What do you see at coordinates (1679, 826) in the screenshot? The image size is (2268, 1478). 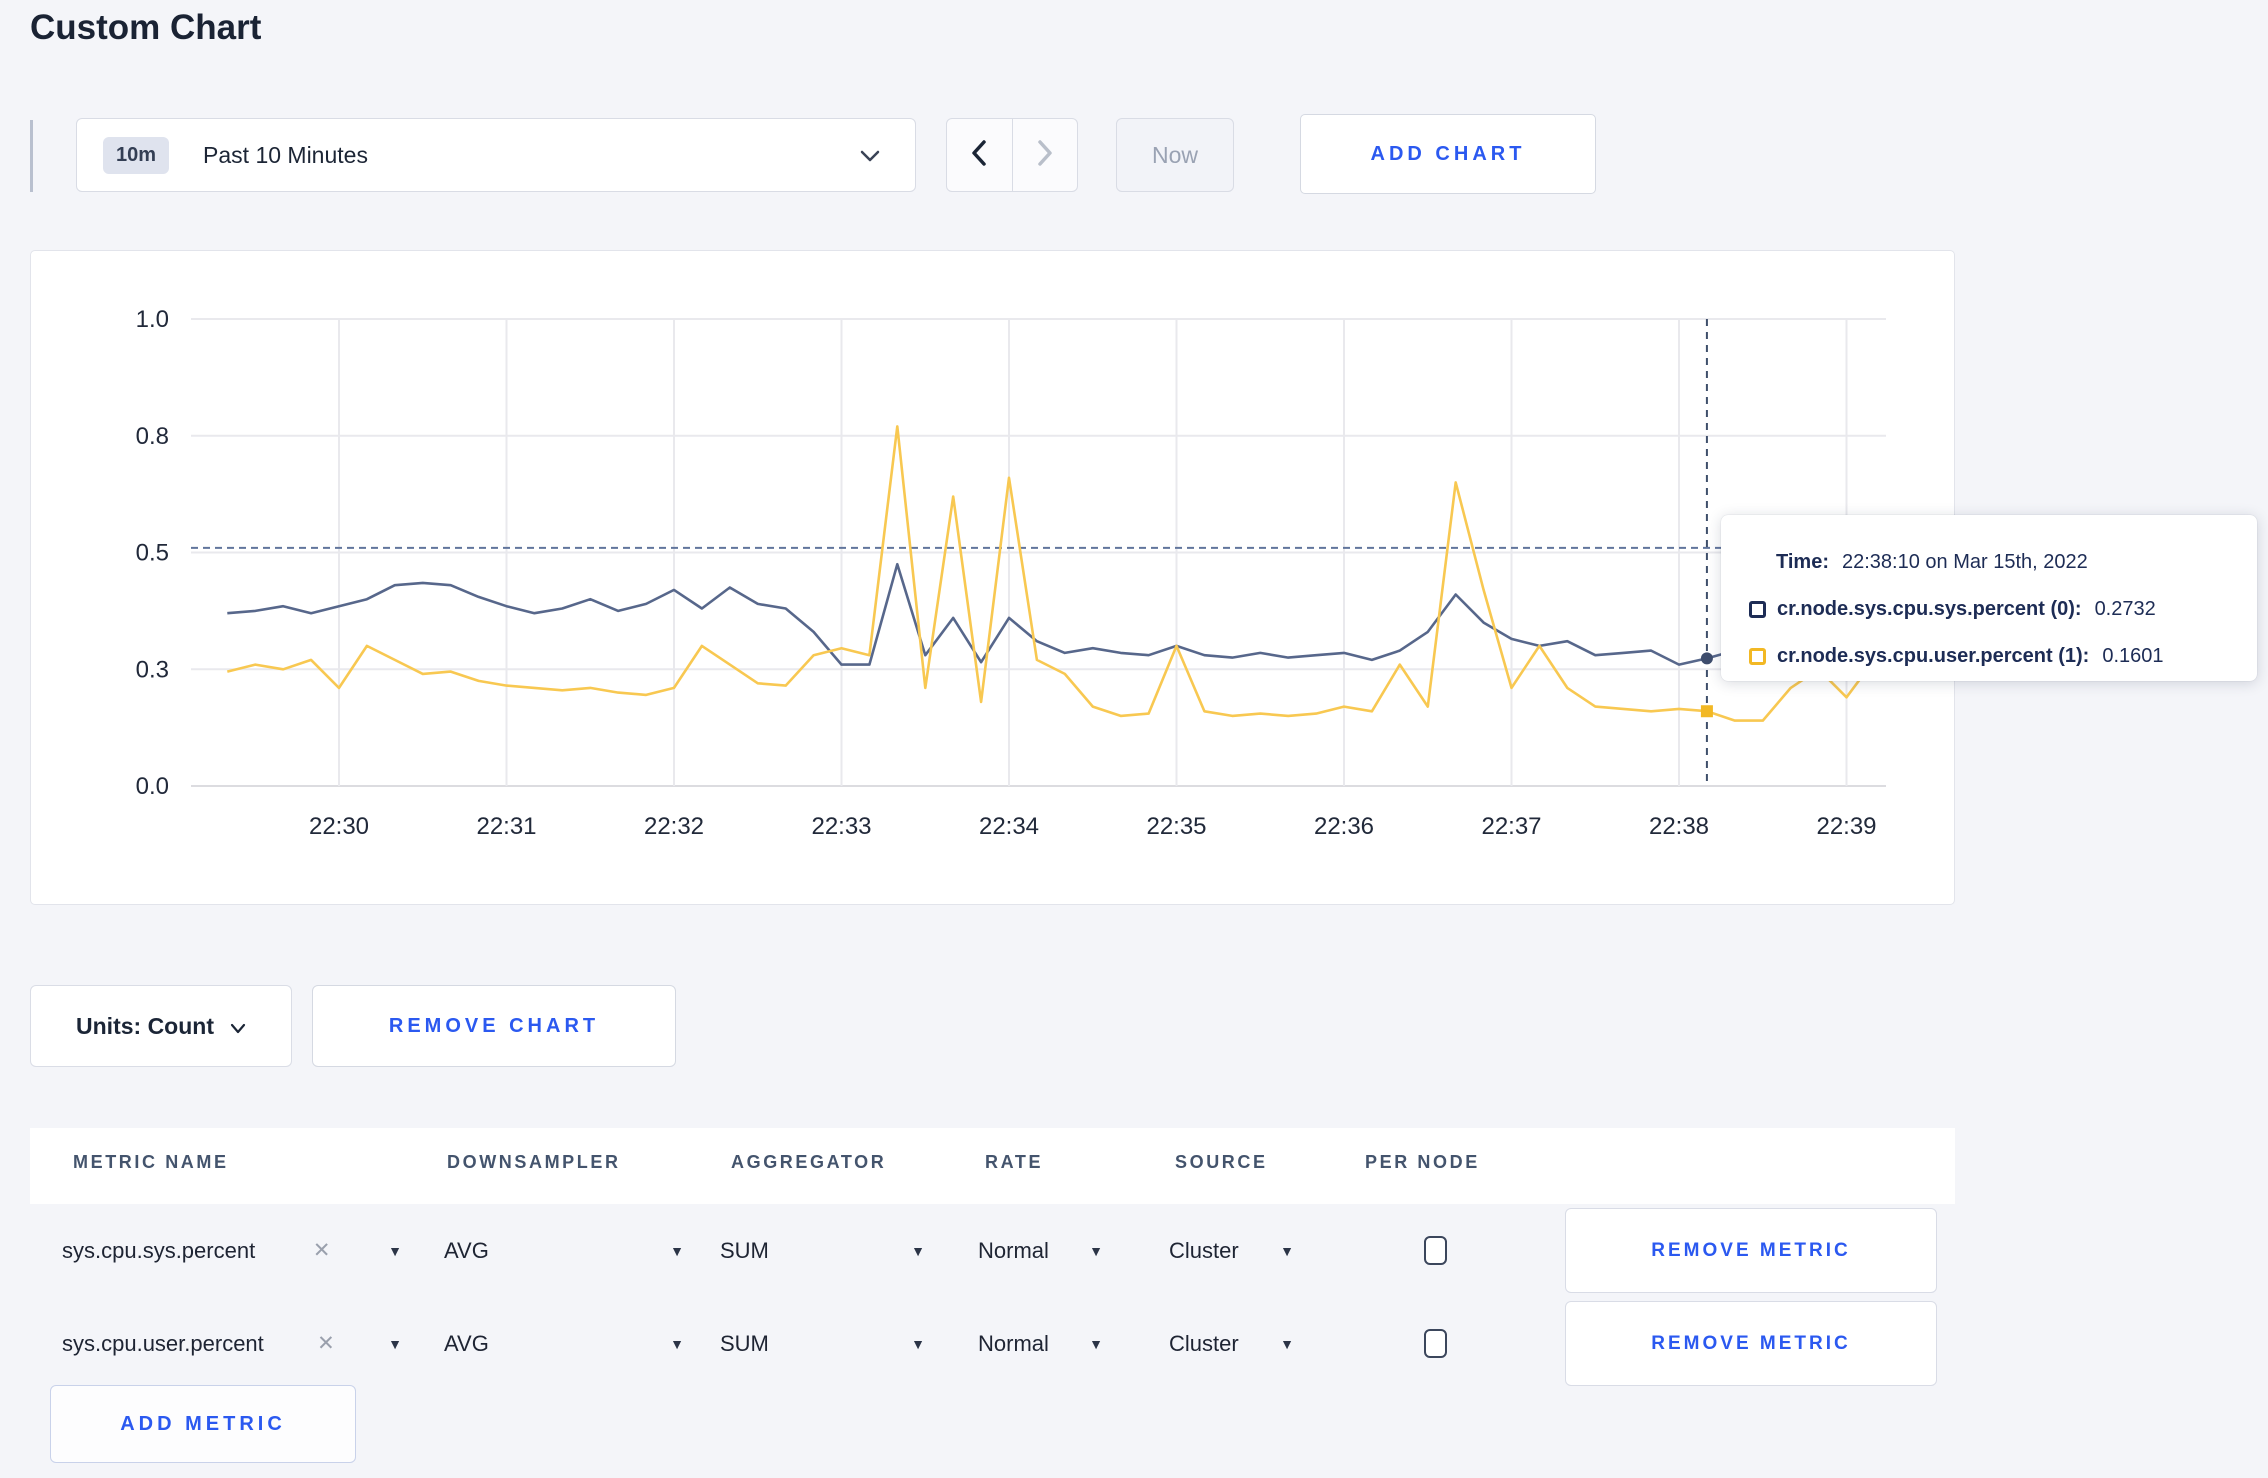 I see `x-axis-tick-label: 22:38` at bounding box center [1679, 826].